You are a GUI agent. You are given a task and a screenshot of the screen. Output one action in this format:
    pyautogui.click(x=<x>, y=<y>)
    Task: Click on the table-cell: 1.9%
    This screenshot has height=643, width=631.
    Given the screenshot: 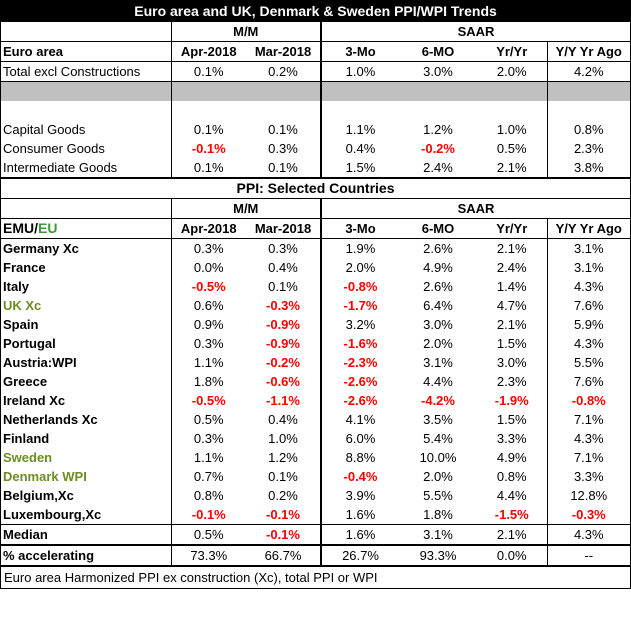 What is the action you would take?
    pyautogui.click(x=359, y=248)
    